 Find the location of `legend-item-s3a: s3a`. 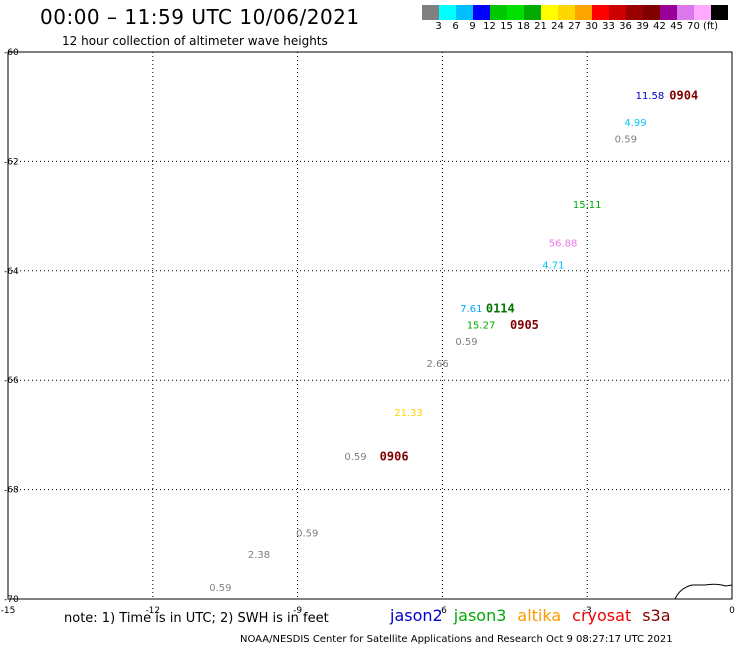

legend-item-s3a: s3a is located at coordinates (656, 615).